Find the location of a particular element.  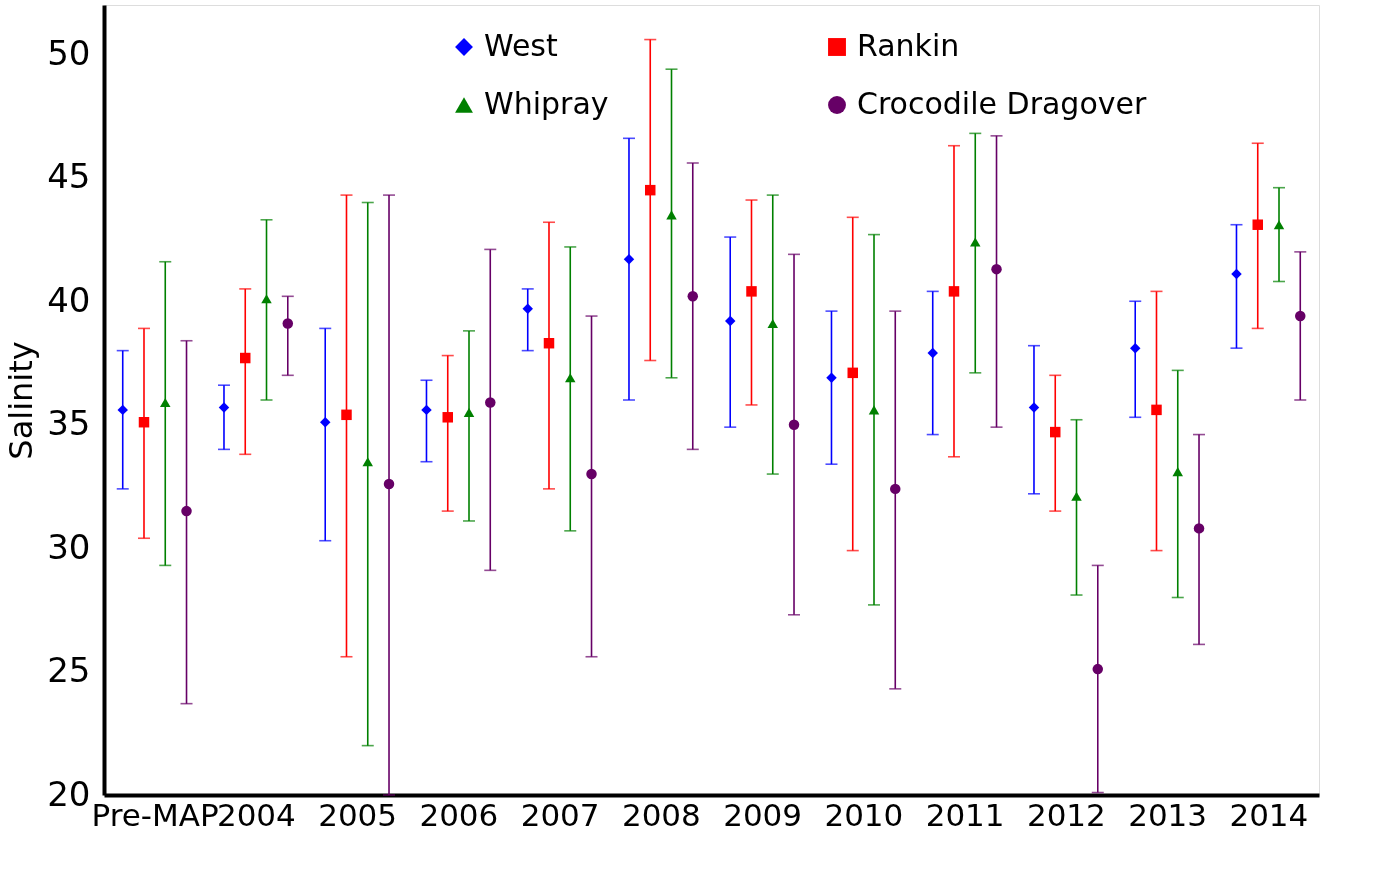

x-tick-label: 2005 is located at coordinates (358, 814).